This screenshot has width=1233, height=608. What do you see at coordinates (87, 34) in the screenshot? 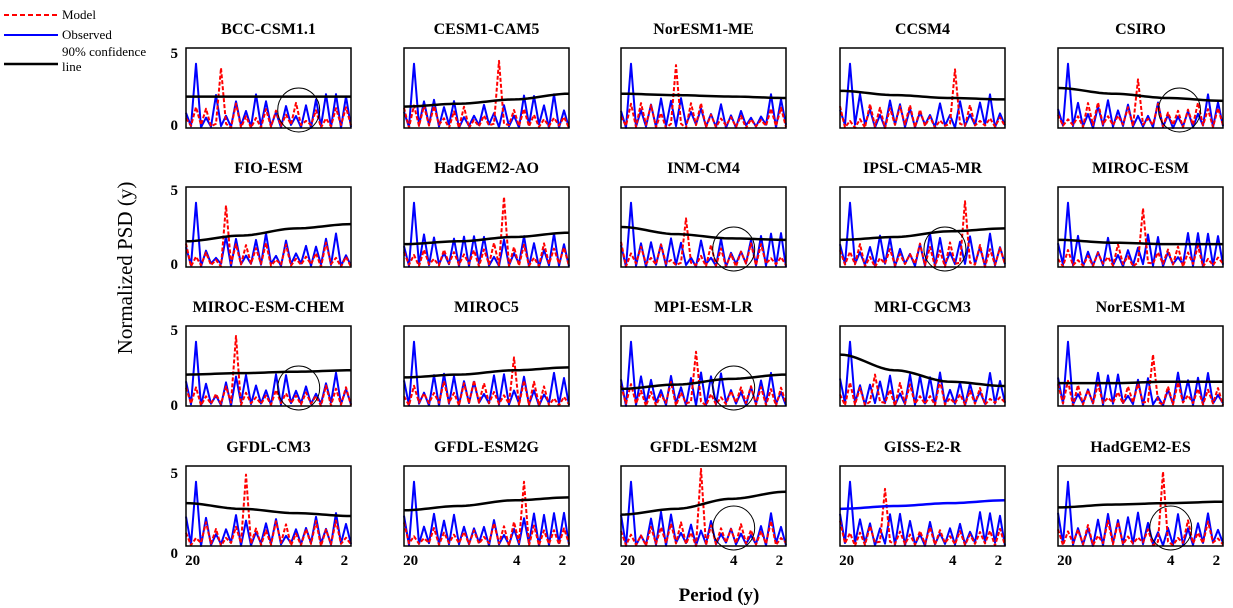
I see `legend-observed-label: Observed` at bounding box center [87, 34].